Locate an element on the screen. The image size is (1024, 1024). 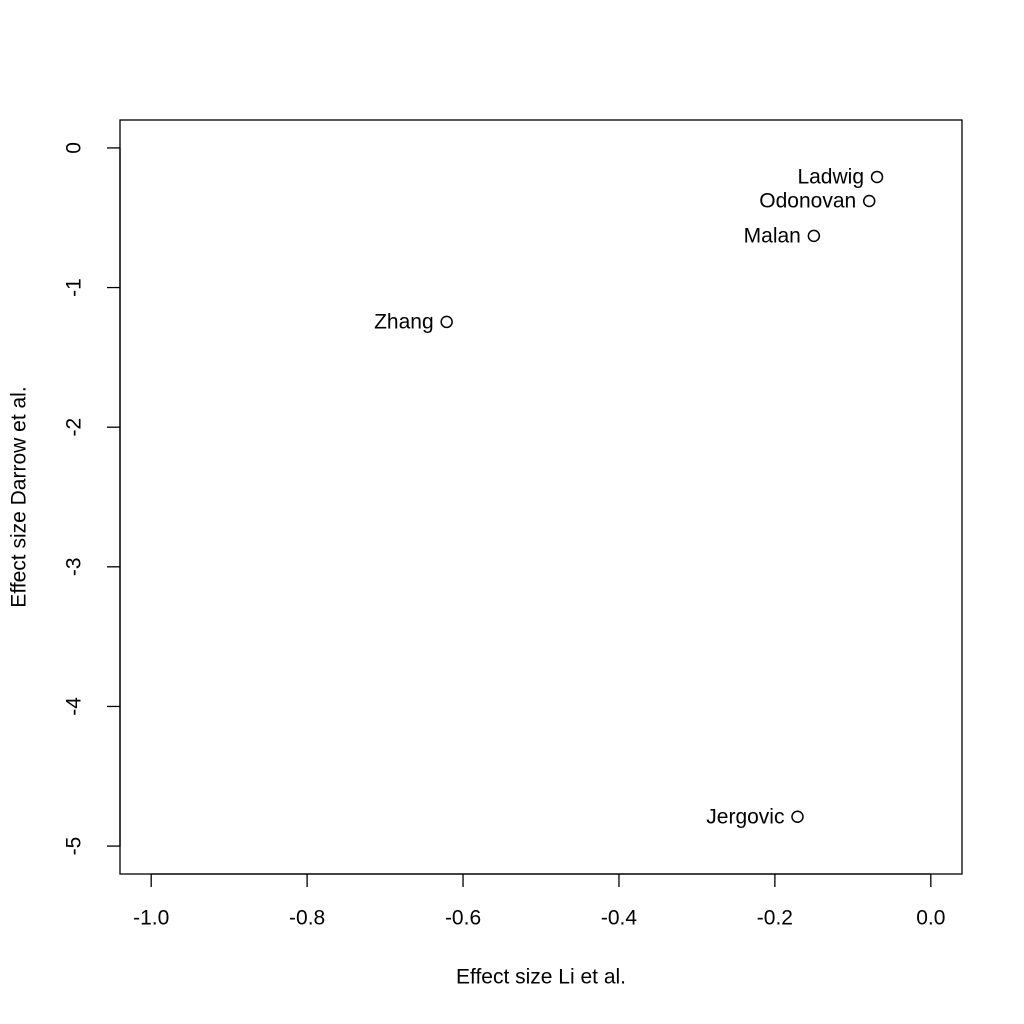
y-tick-label: 0 is located at coordinates (74, 148).